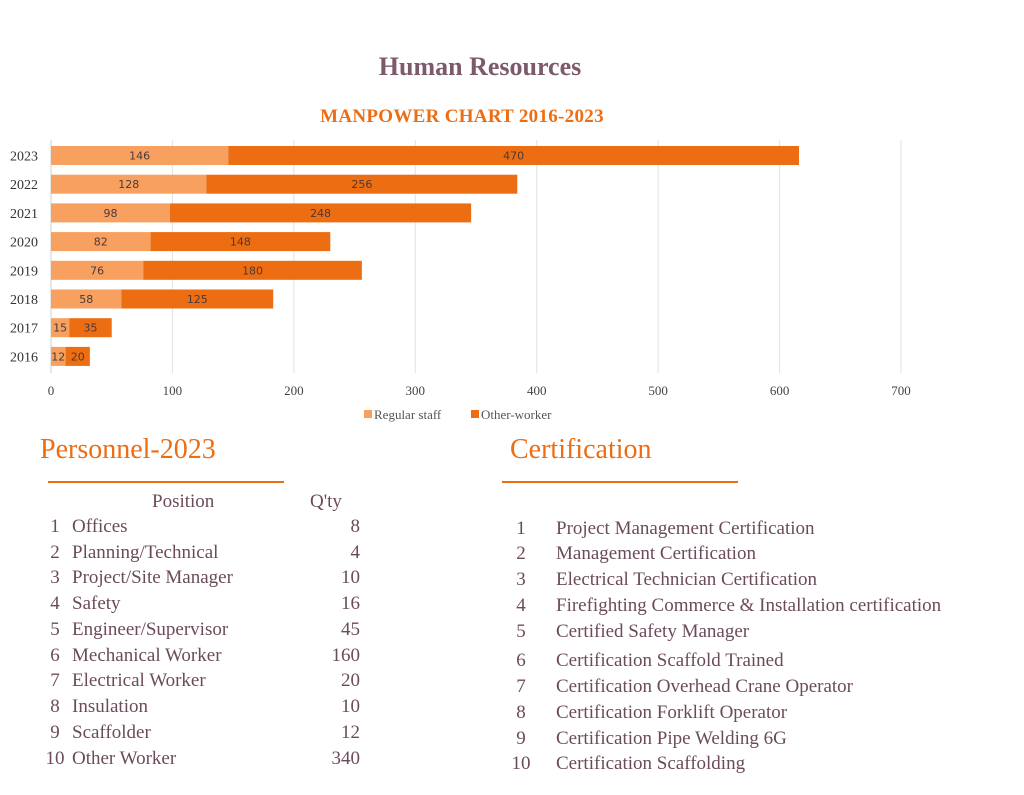 The height and width of the screenshot is (795, 1024). I want to click on personnel-row-position: Engineer/Supervisor, so click(150, 629).